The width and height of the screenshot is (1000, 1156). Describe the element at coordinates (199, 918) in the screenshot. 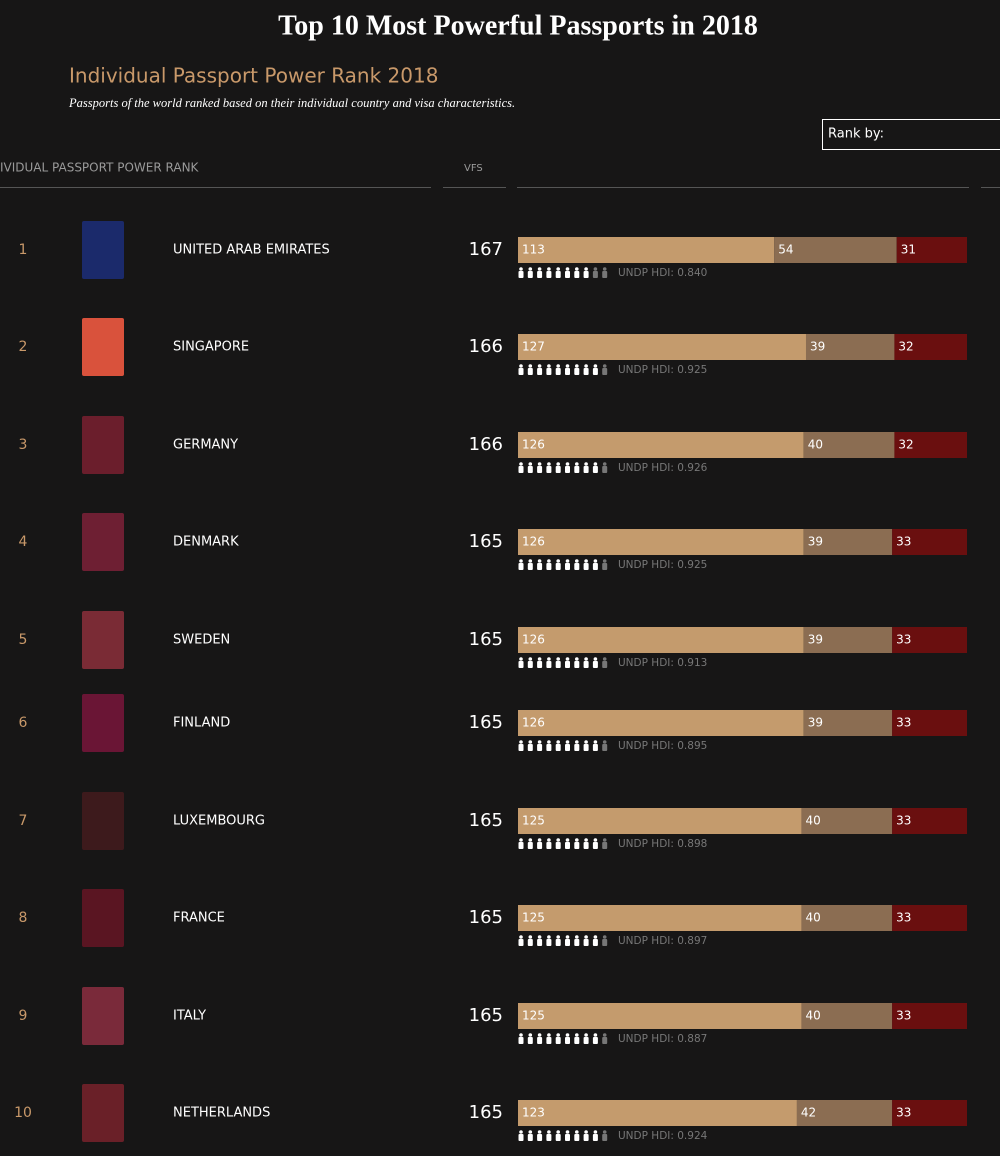

I see `country: FRANCE` at that location.